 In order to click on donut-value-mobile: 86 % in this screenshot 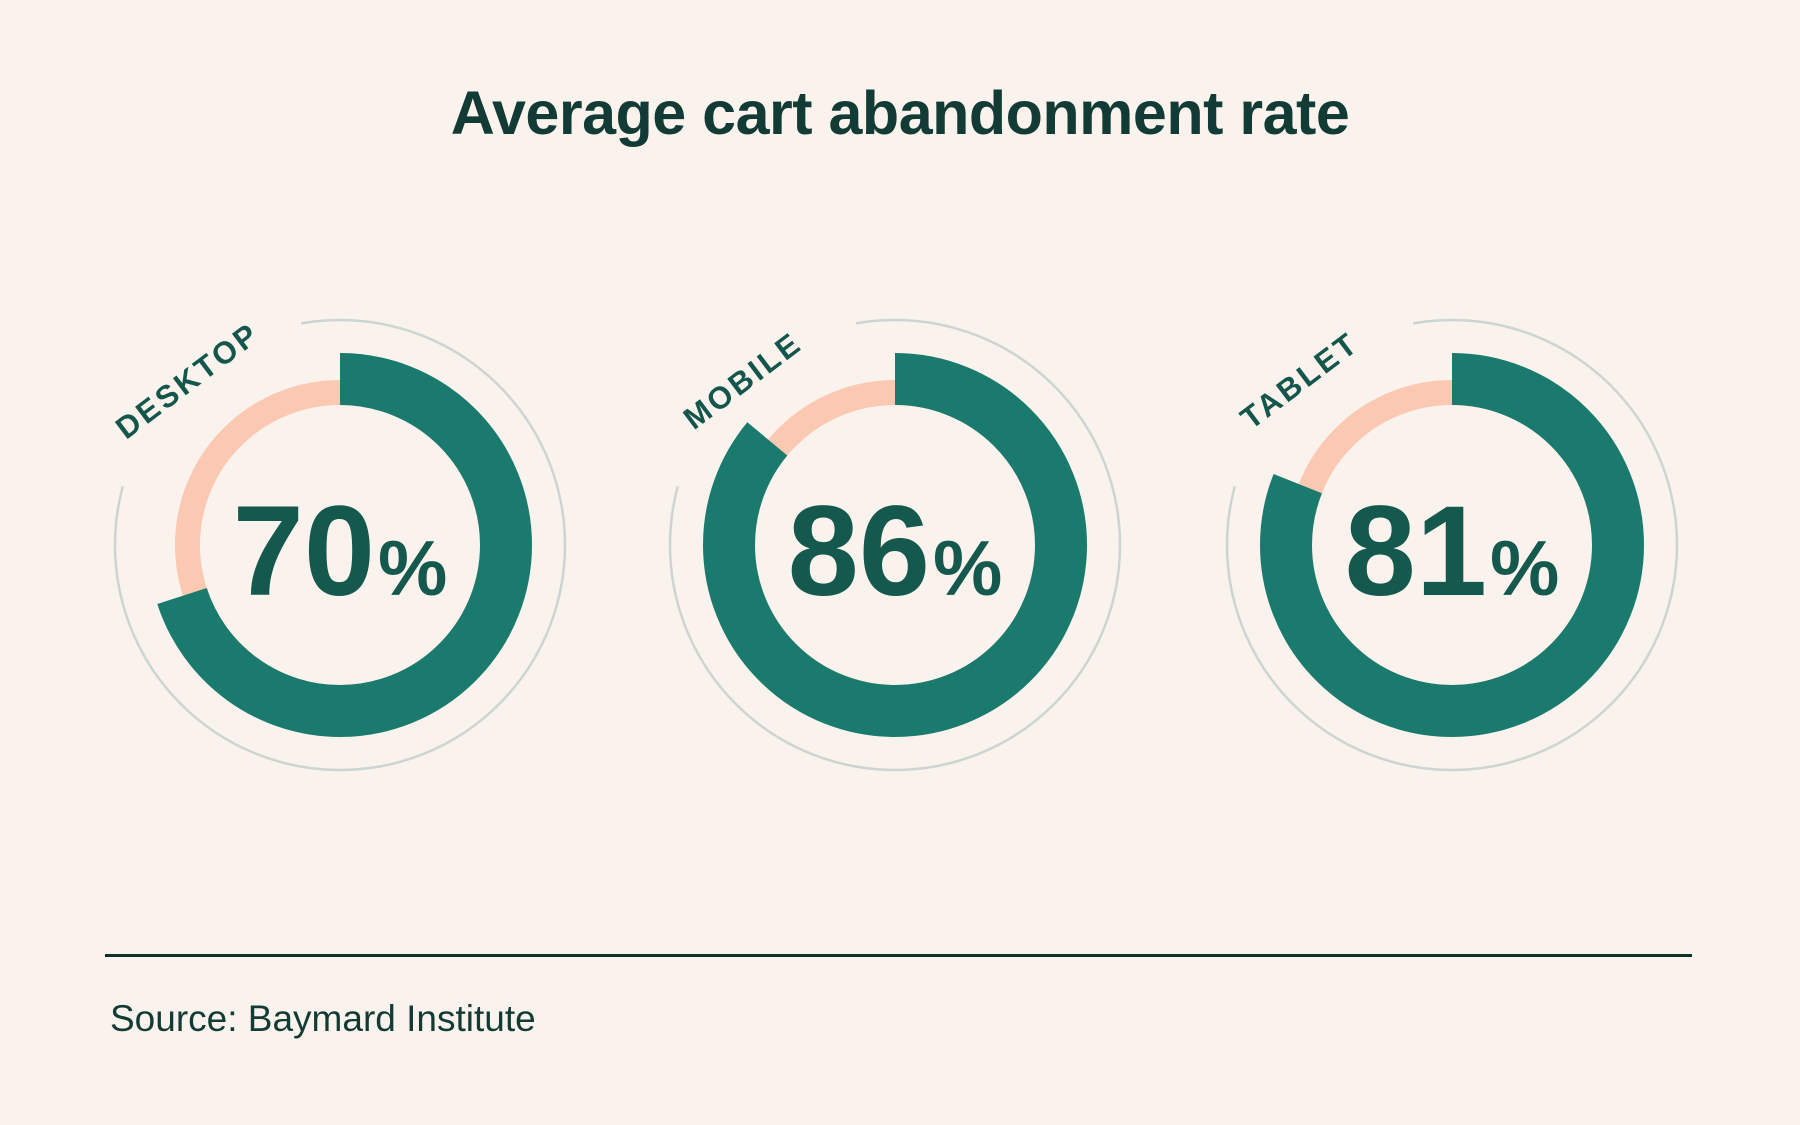, I will do `click(895, 552)`.